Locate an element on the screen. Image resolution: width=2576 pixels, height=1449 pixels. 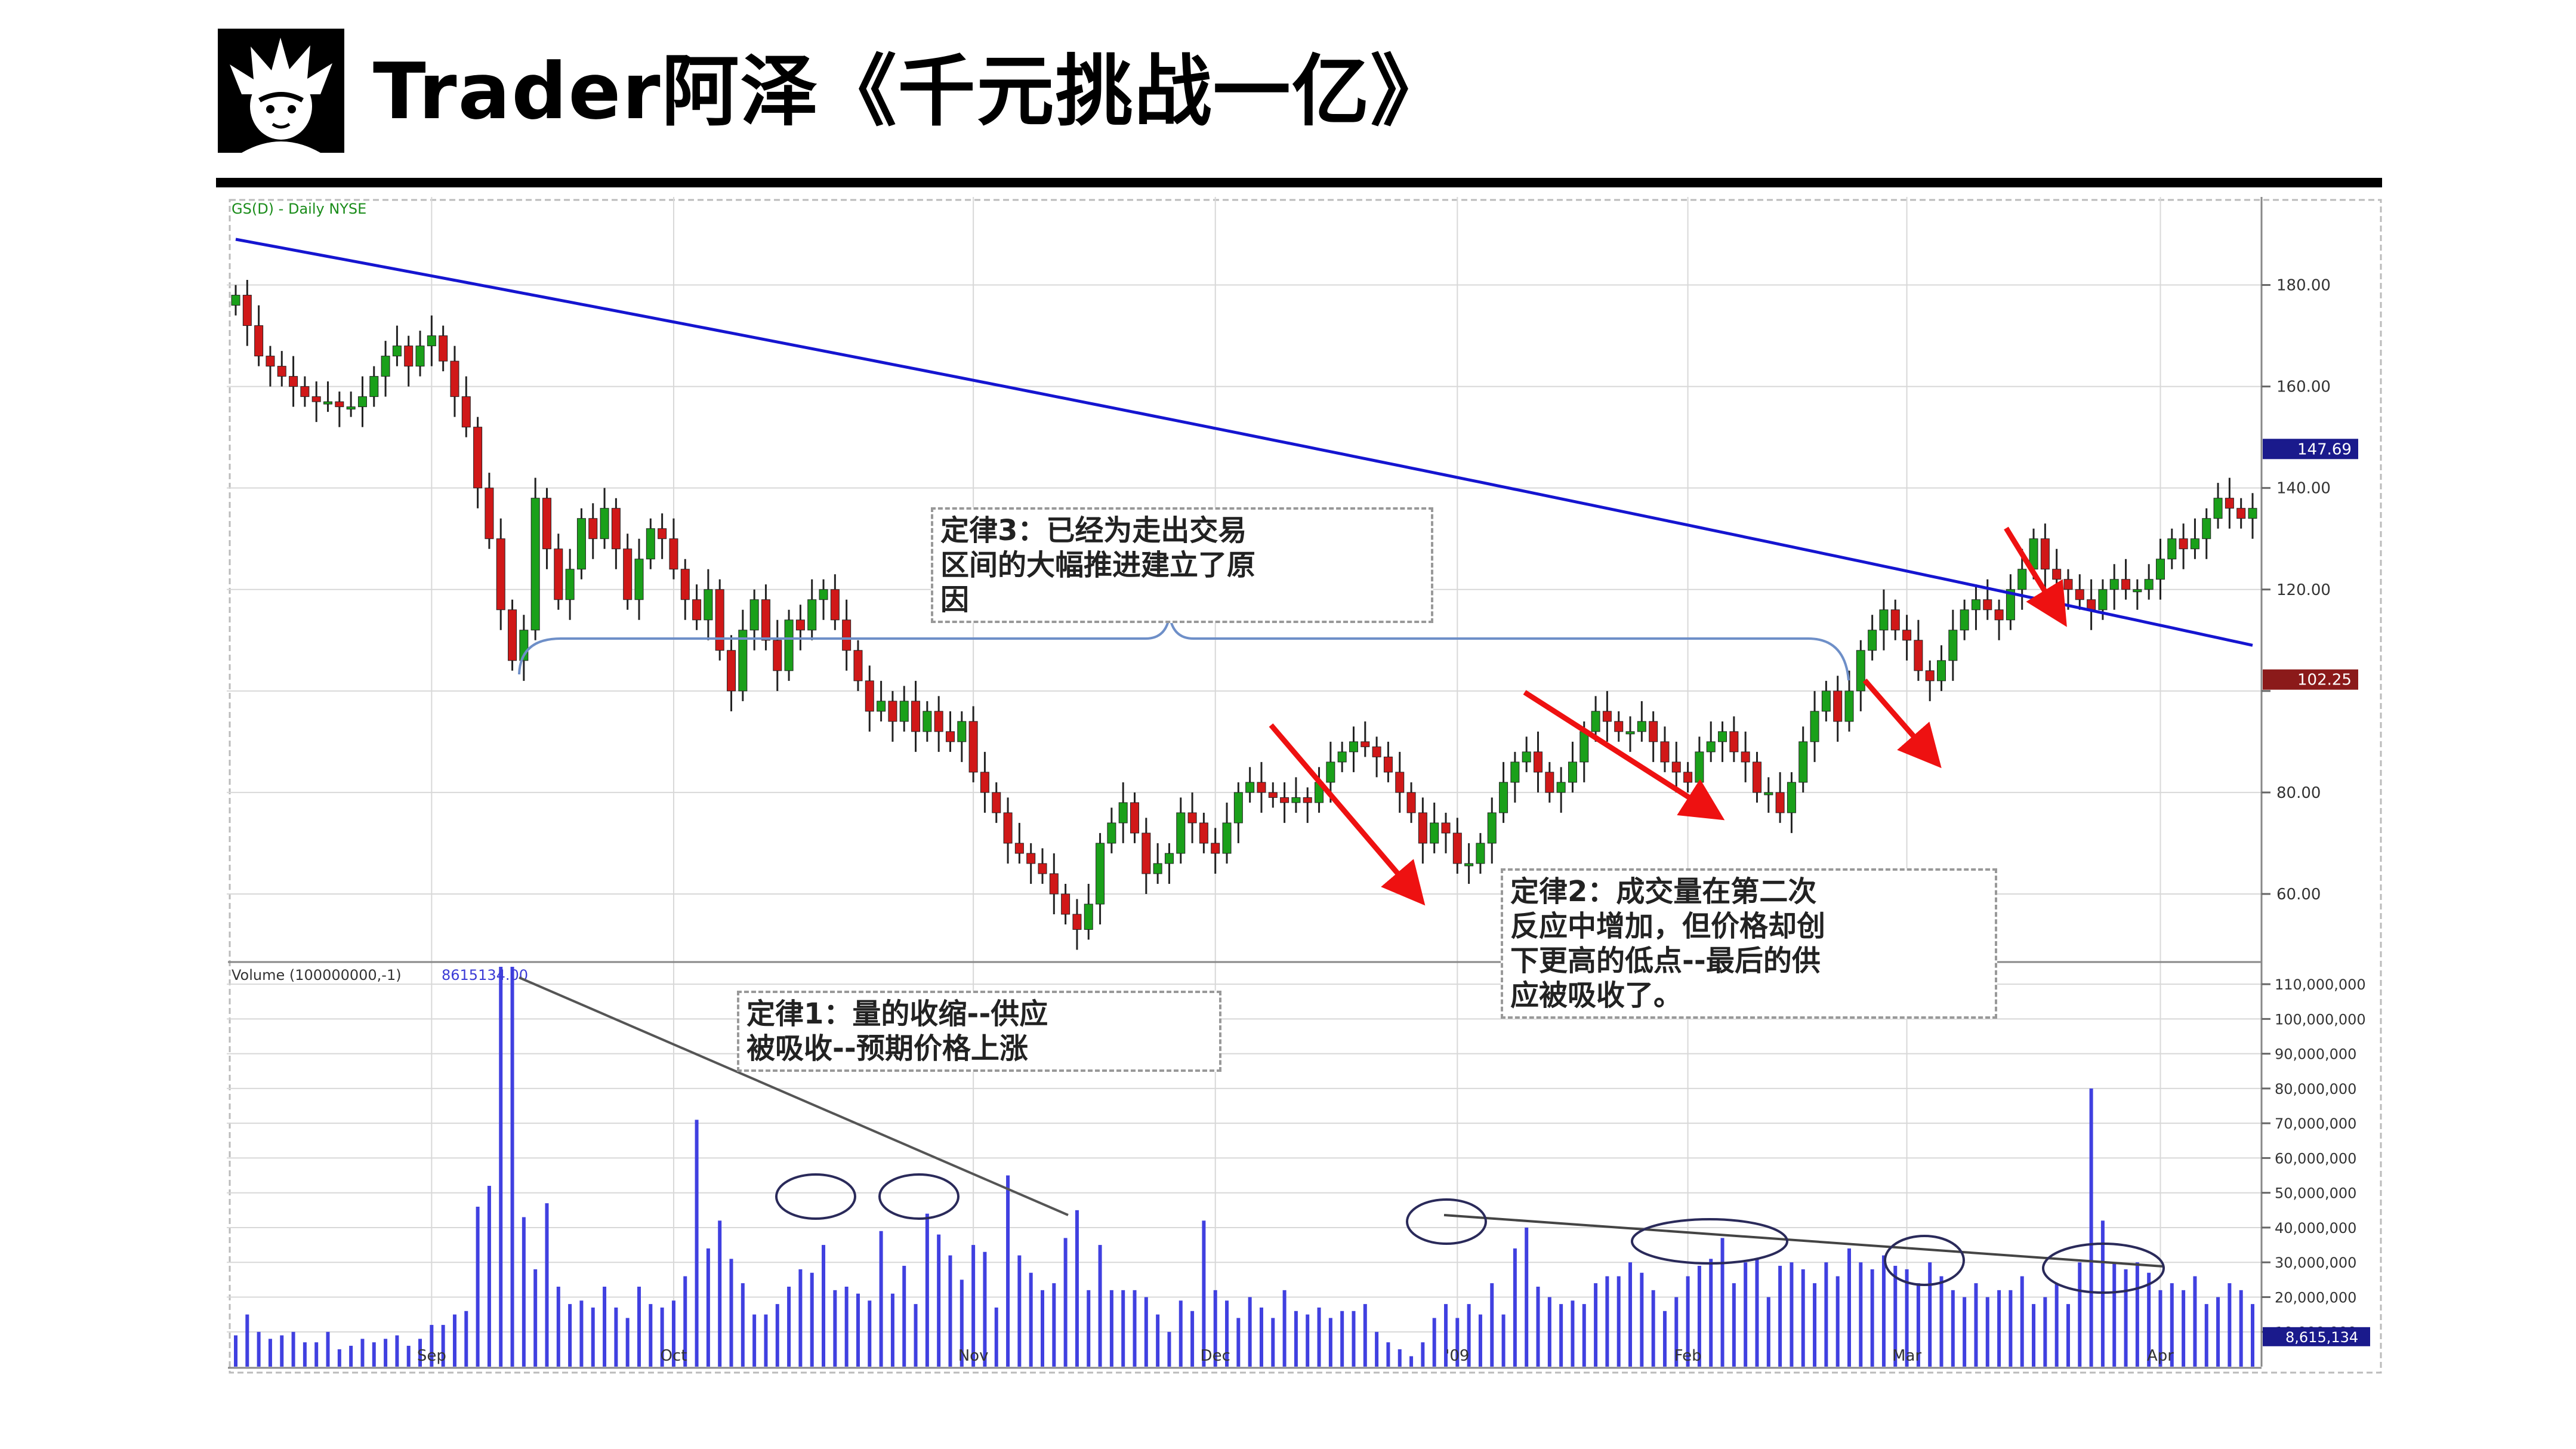
volume-tick-label: 40,000,000 is located at coordinates (2315, 1228).